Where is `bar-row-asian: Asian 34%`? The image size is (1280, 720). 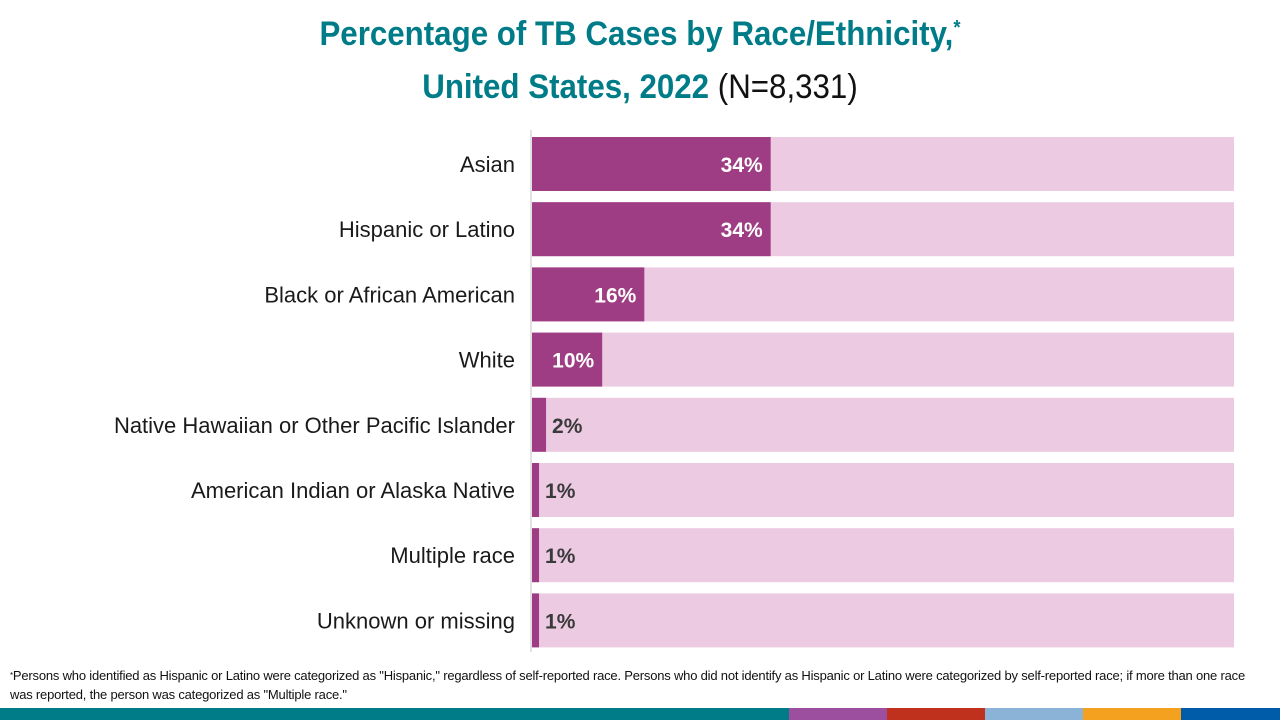 bar-row-asian: Asian 34% is located at coordinates (847, 164).